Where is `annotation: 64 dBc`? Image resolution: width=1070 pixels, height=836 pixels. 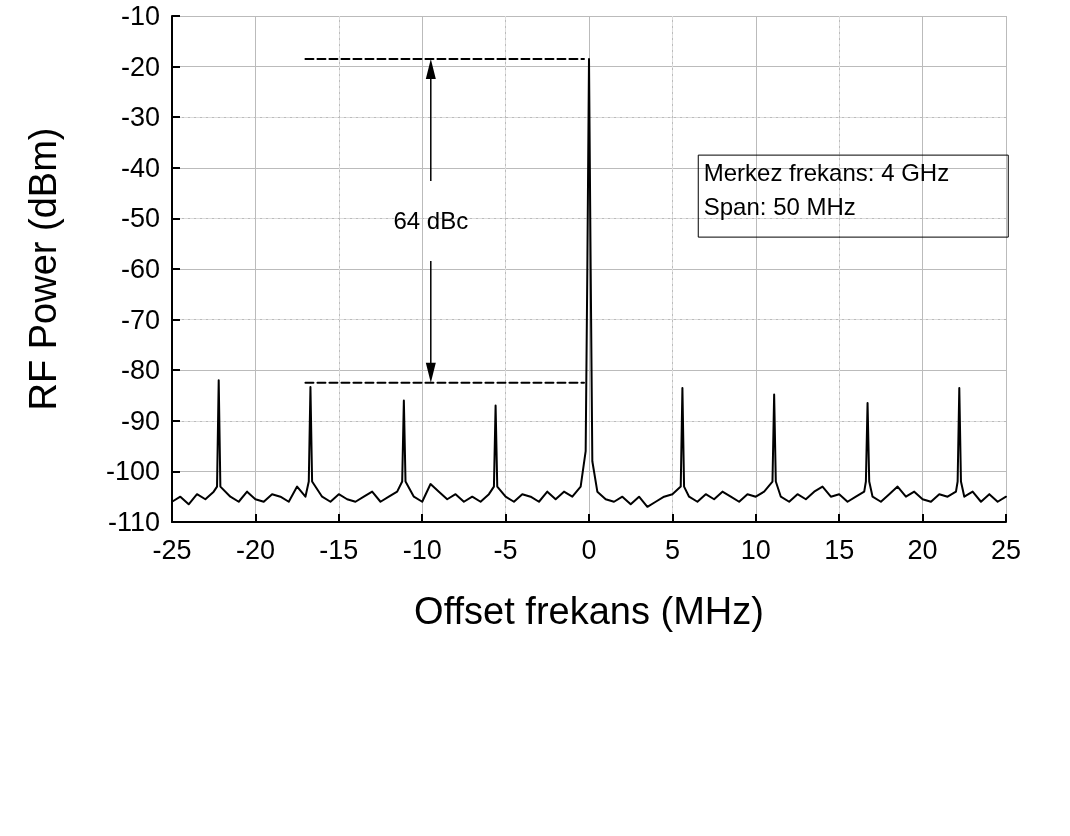
annotation: 64 dBc is located at coordinates (431, 221).